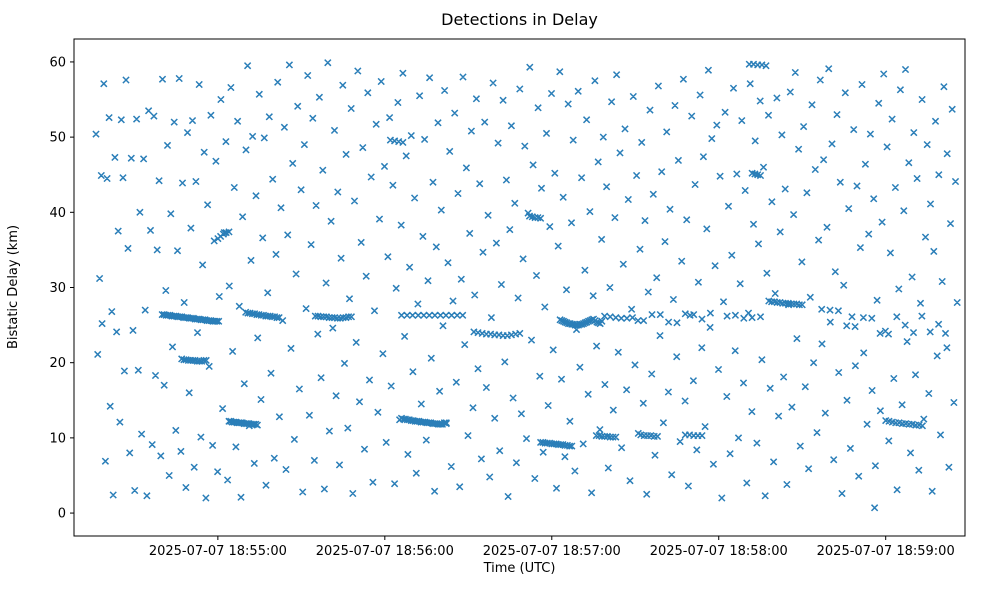 The height and width of the screenshot is (590, 989). I want to click on y-tick-label: 10, so click(57, 438).